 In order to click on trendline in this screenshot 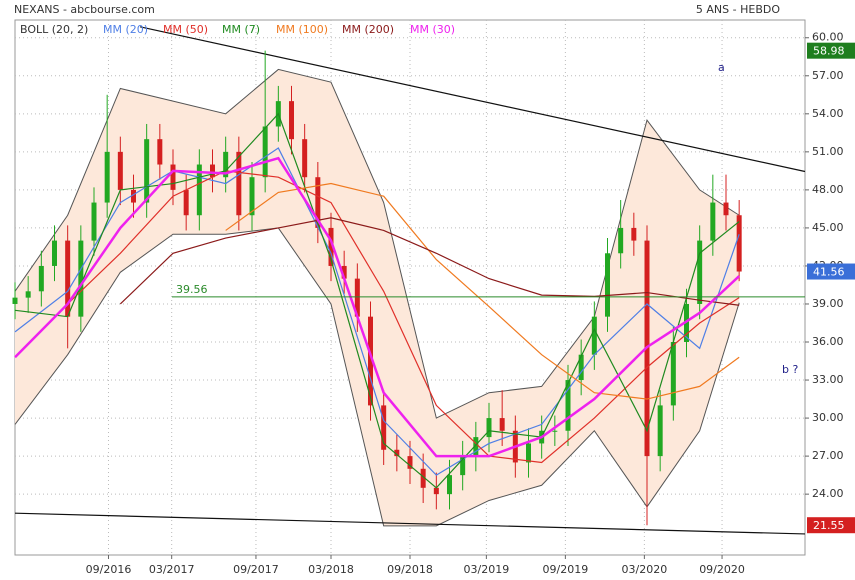, I will do `click(410, 523)`.